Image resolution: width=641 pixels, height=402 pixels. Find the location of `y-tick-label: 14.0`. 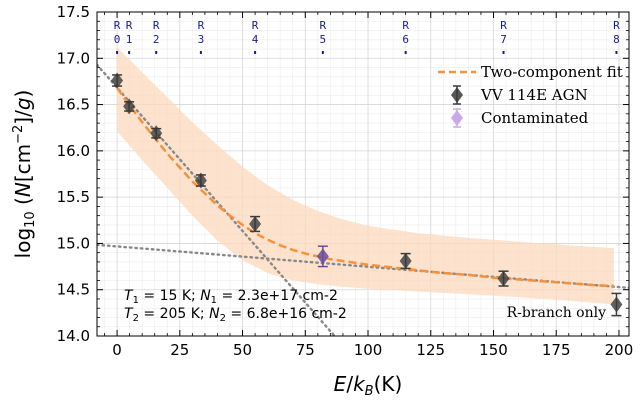

y-tick-label: 14.0 is located at coordinates (73, 336).